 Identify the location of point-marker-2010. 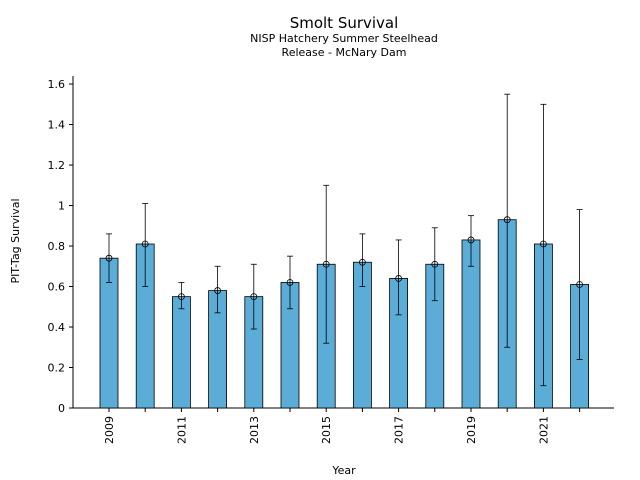
(145, 244).